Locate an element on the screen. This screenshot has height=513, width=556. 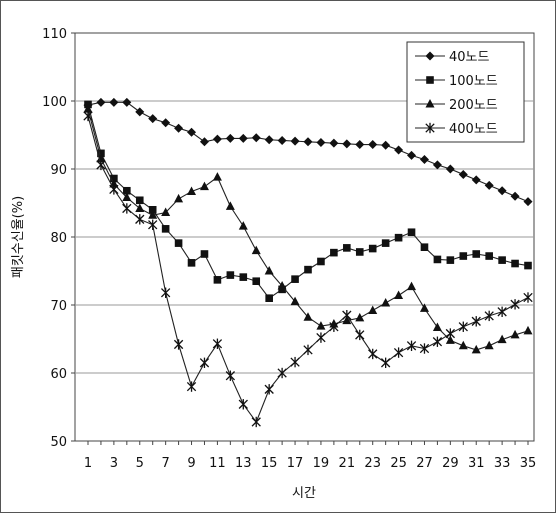
legend-label: 100노드 is located at coordinates (473, 81).